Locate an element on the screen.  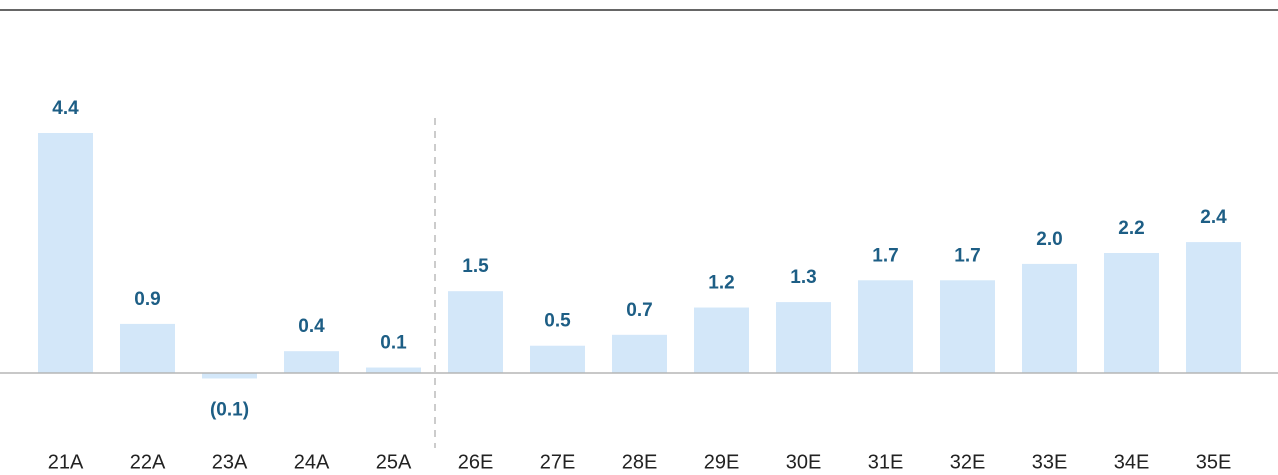
x-tick-label: 25A is located at coordinates (394, 462).